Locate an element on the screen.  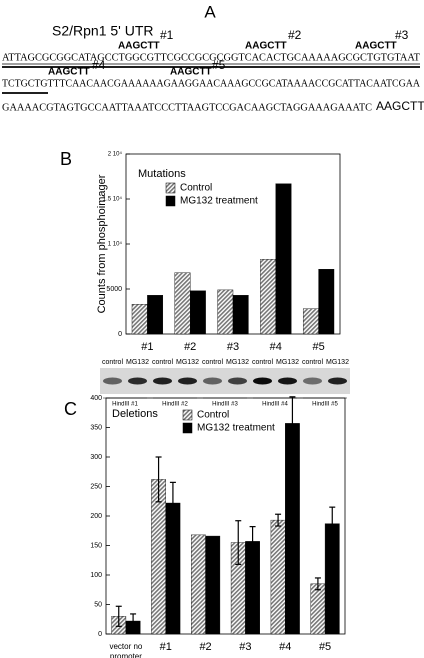
y-tick-label: 100 is located at coordinates (96, 575).